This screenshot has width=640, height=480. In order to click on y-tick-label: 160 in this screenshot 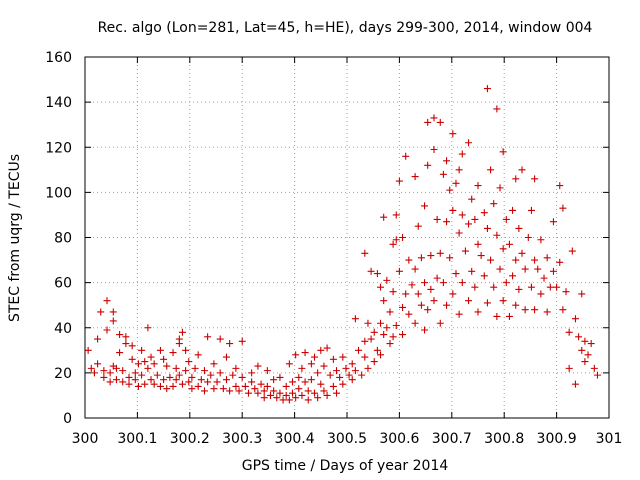, I will do `click(58, 58)`.